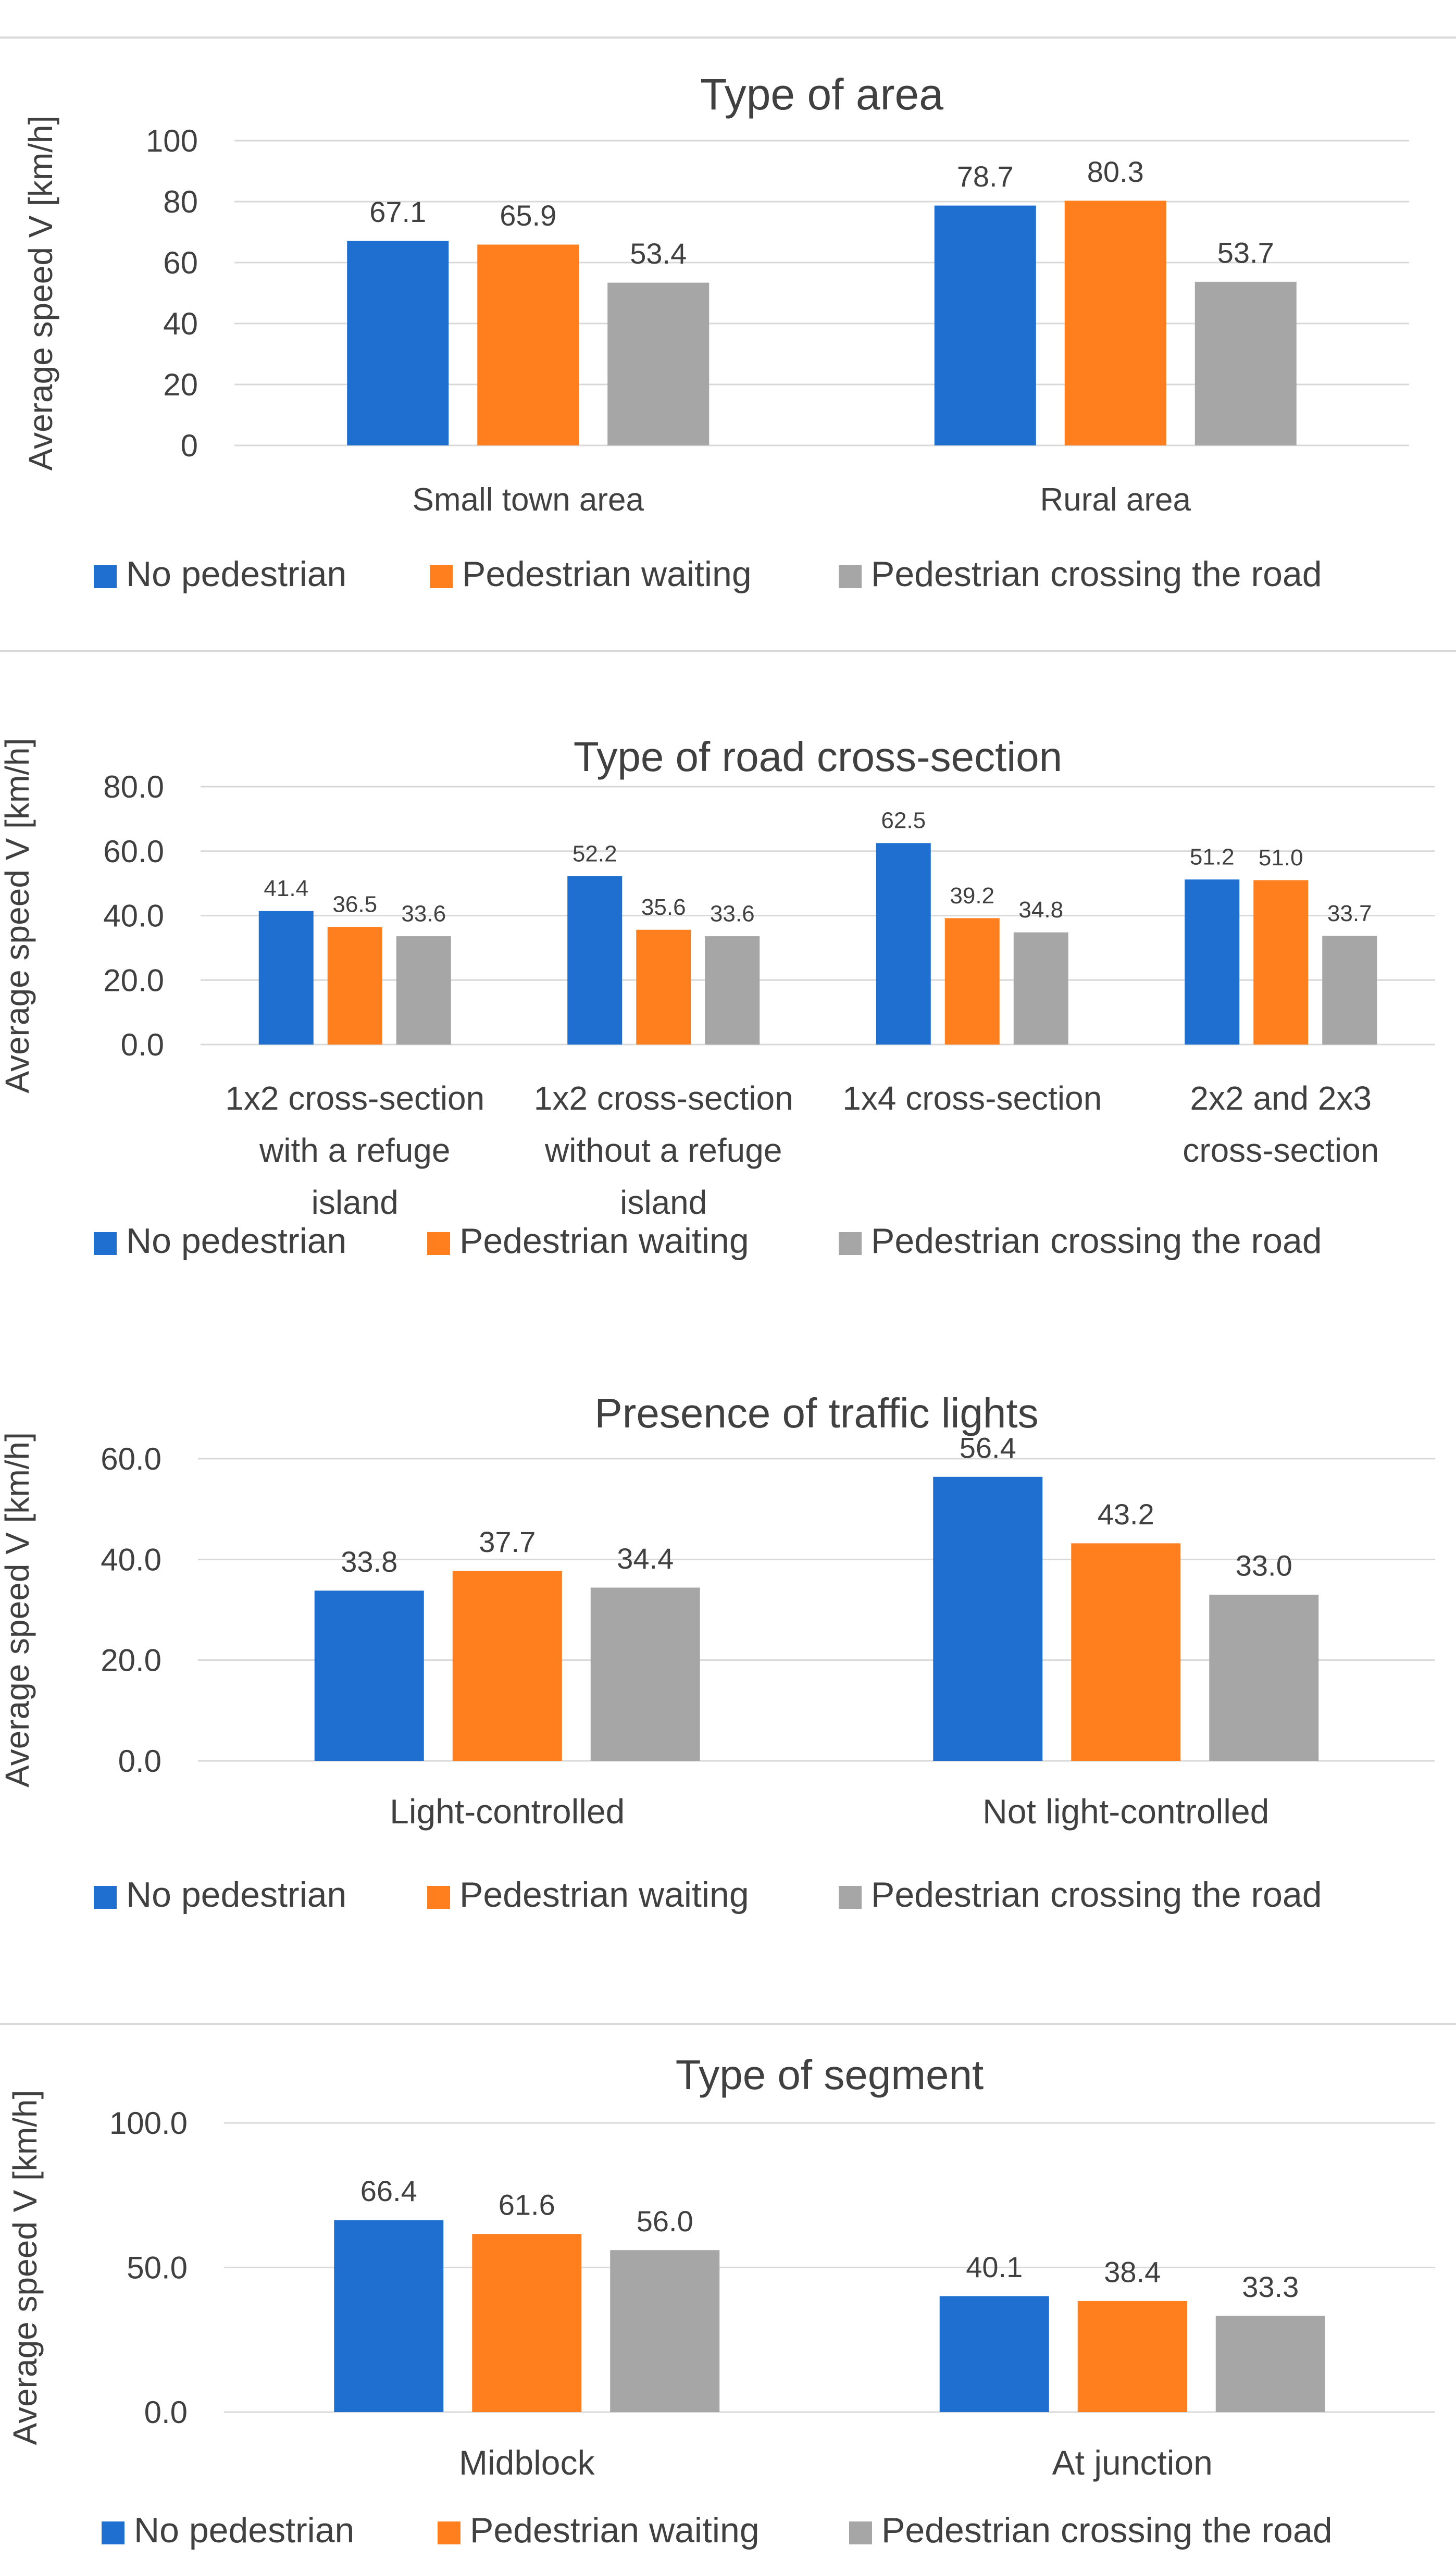  Describe the element at coordinates (397, 211) in the screenshot. I see `data-label: 67.1` at that location.